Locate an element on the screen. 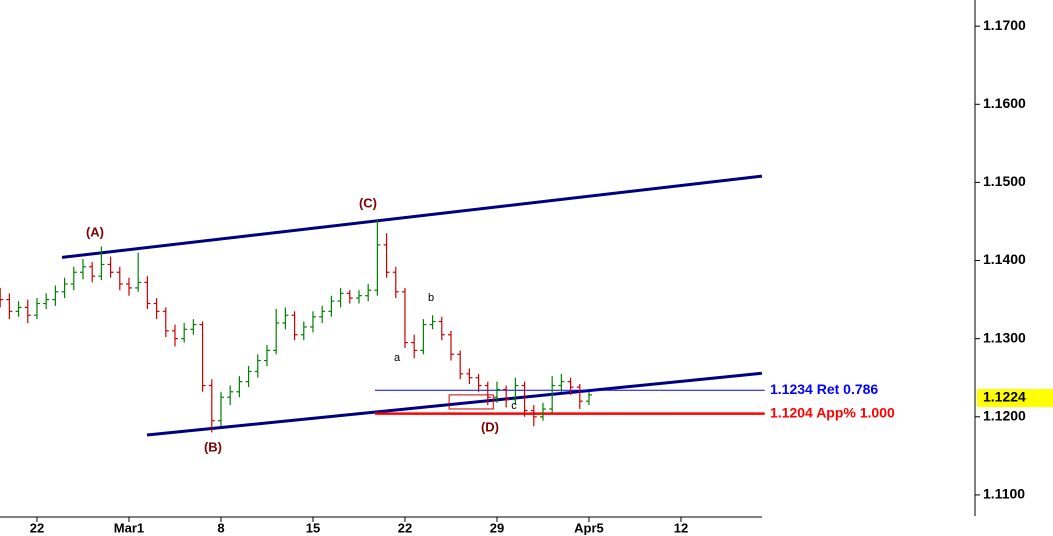 The image size is (1053, 536). y-tick-label: 1.1400 is located at coordinates (1004, 259).